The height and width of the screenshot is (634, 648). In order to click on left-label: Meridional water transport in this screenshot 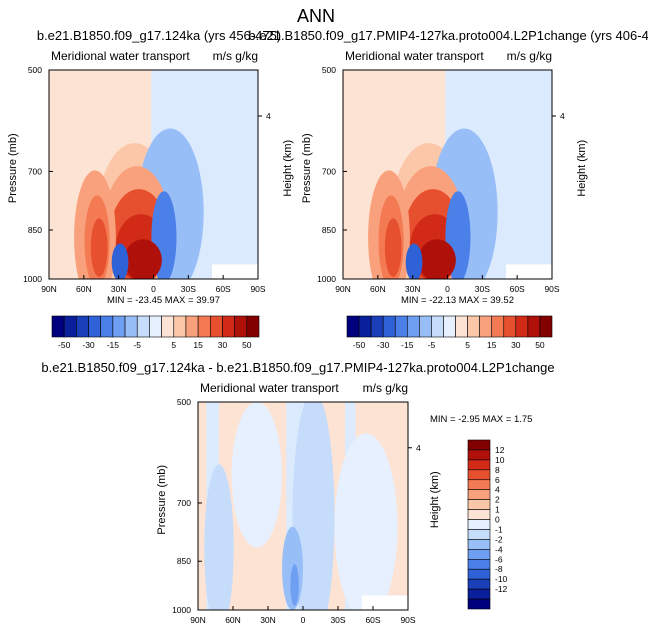, I will do `click(120, 56)`.